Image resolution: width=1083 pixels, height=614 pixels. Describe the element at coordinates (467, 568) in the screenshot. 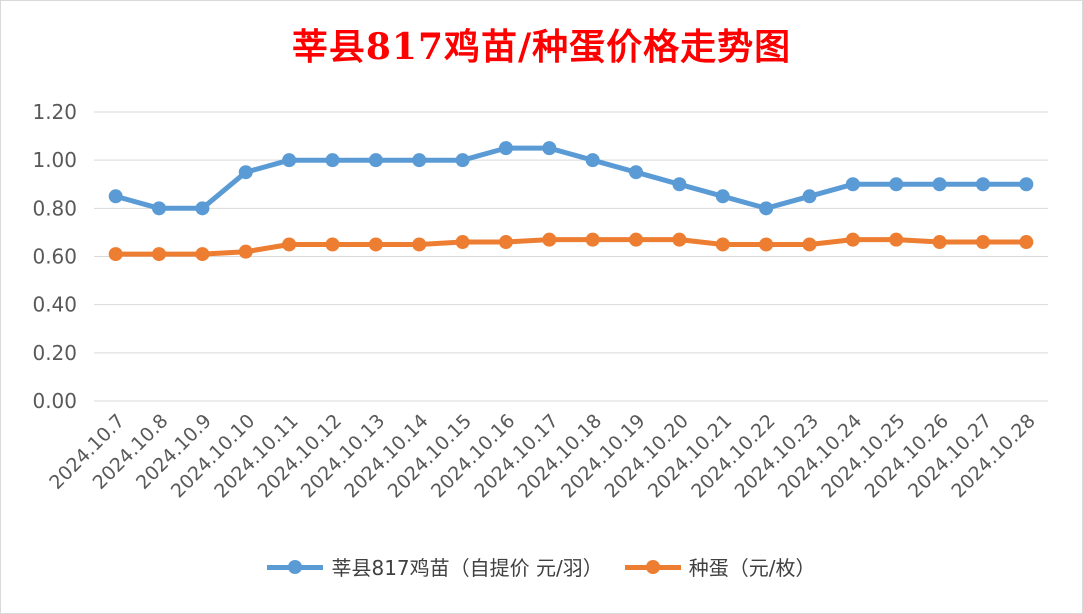

I see `legend-label-chick: 莘县817鸡苗（自提价 元/羽）` at that location.